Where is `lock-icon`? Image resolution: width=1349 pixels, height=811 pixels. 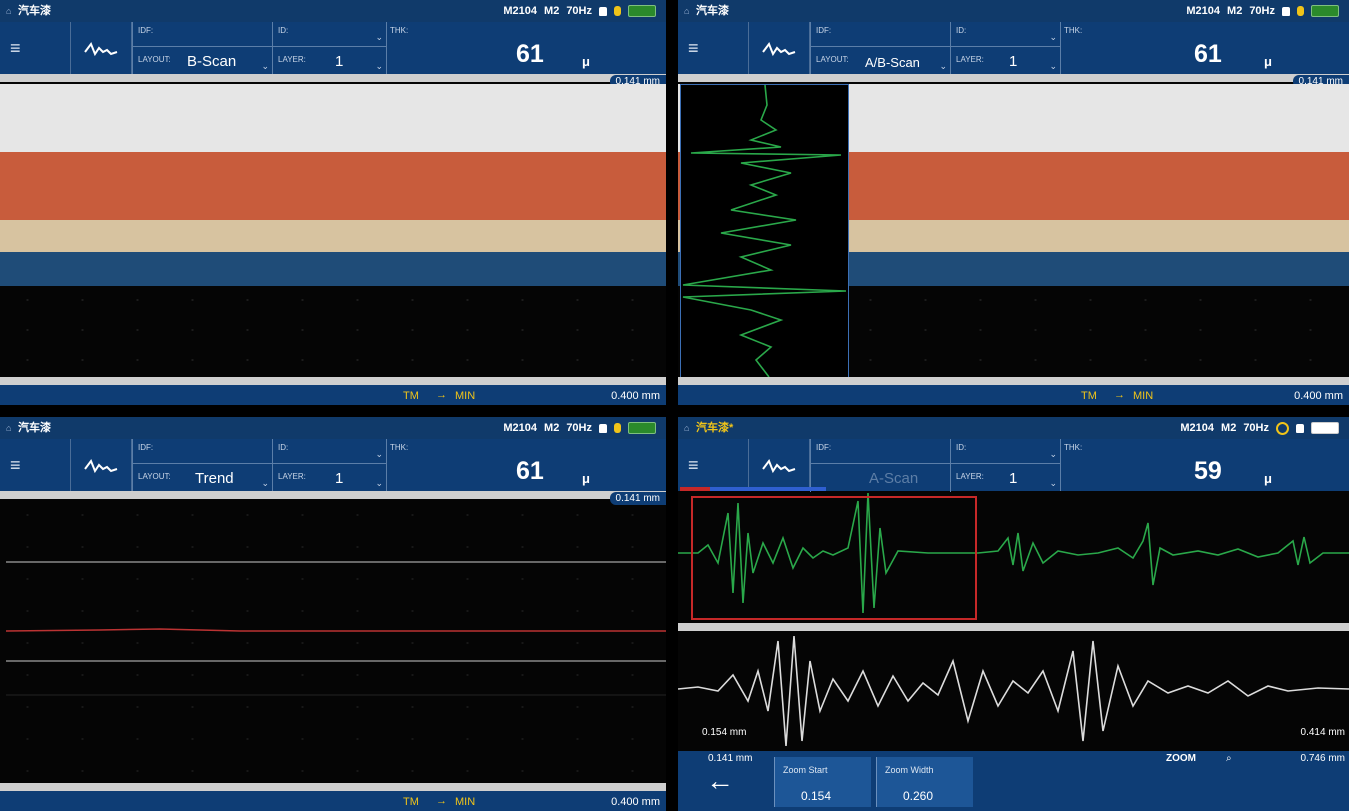
lock-icon is located at coordinates (603, 428).